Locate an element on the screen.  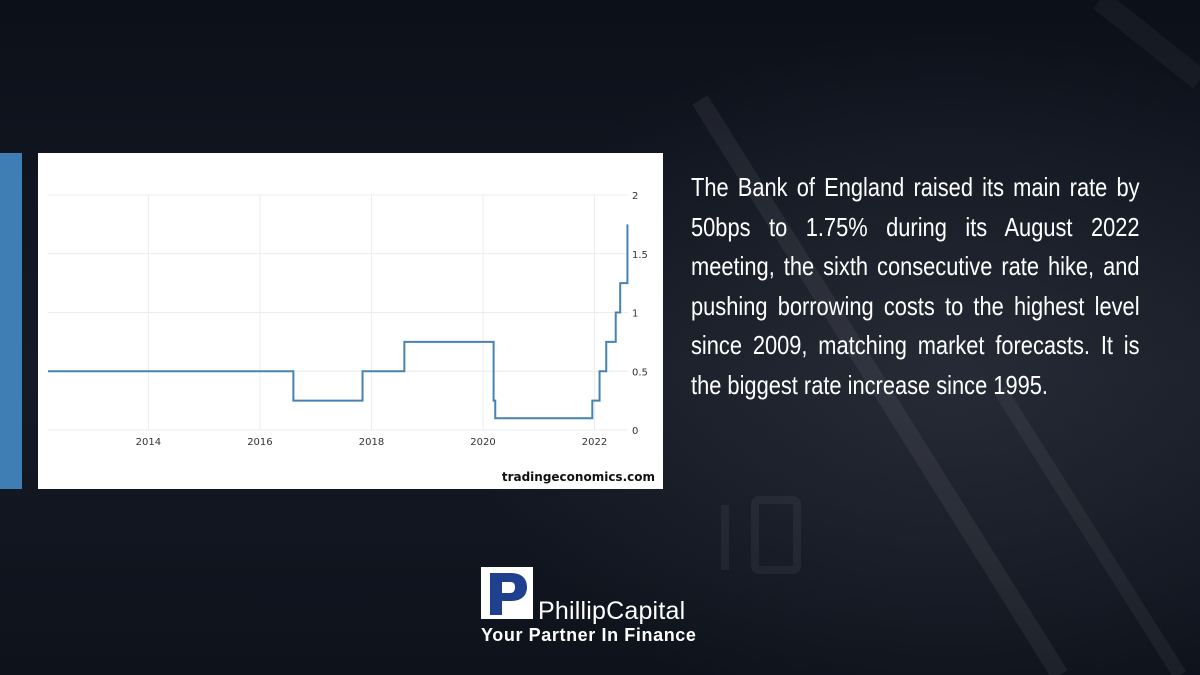
x-tick-label-2: 2018 is located at coordinates (371, 442).